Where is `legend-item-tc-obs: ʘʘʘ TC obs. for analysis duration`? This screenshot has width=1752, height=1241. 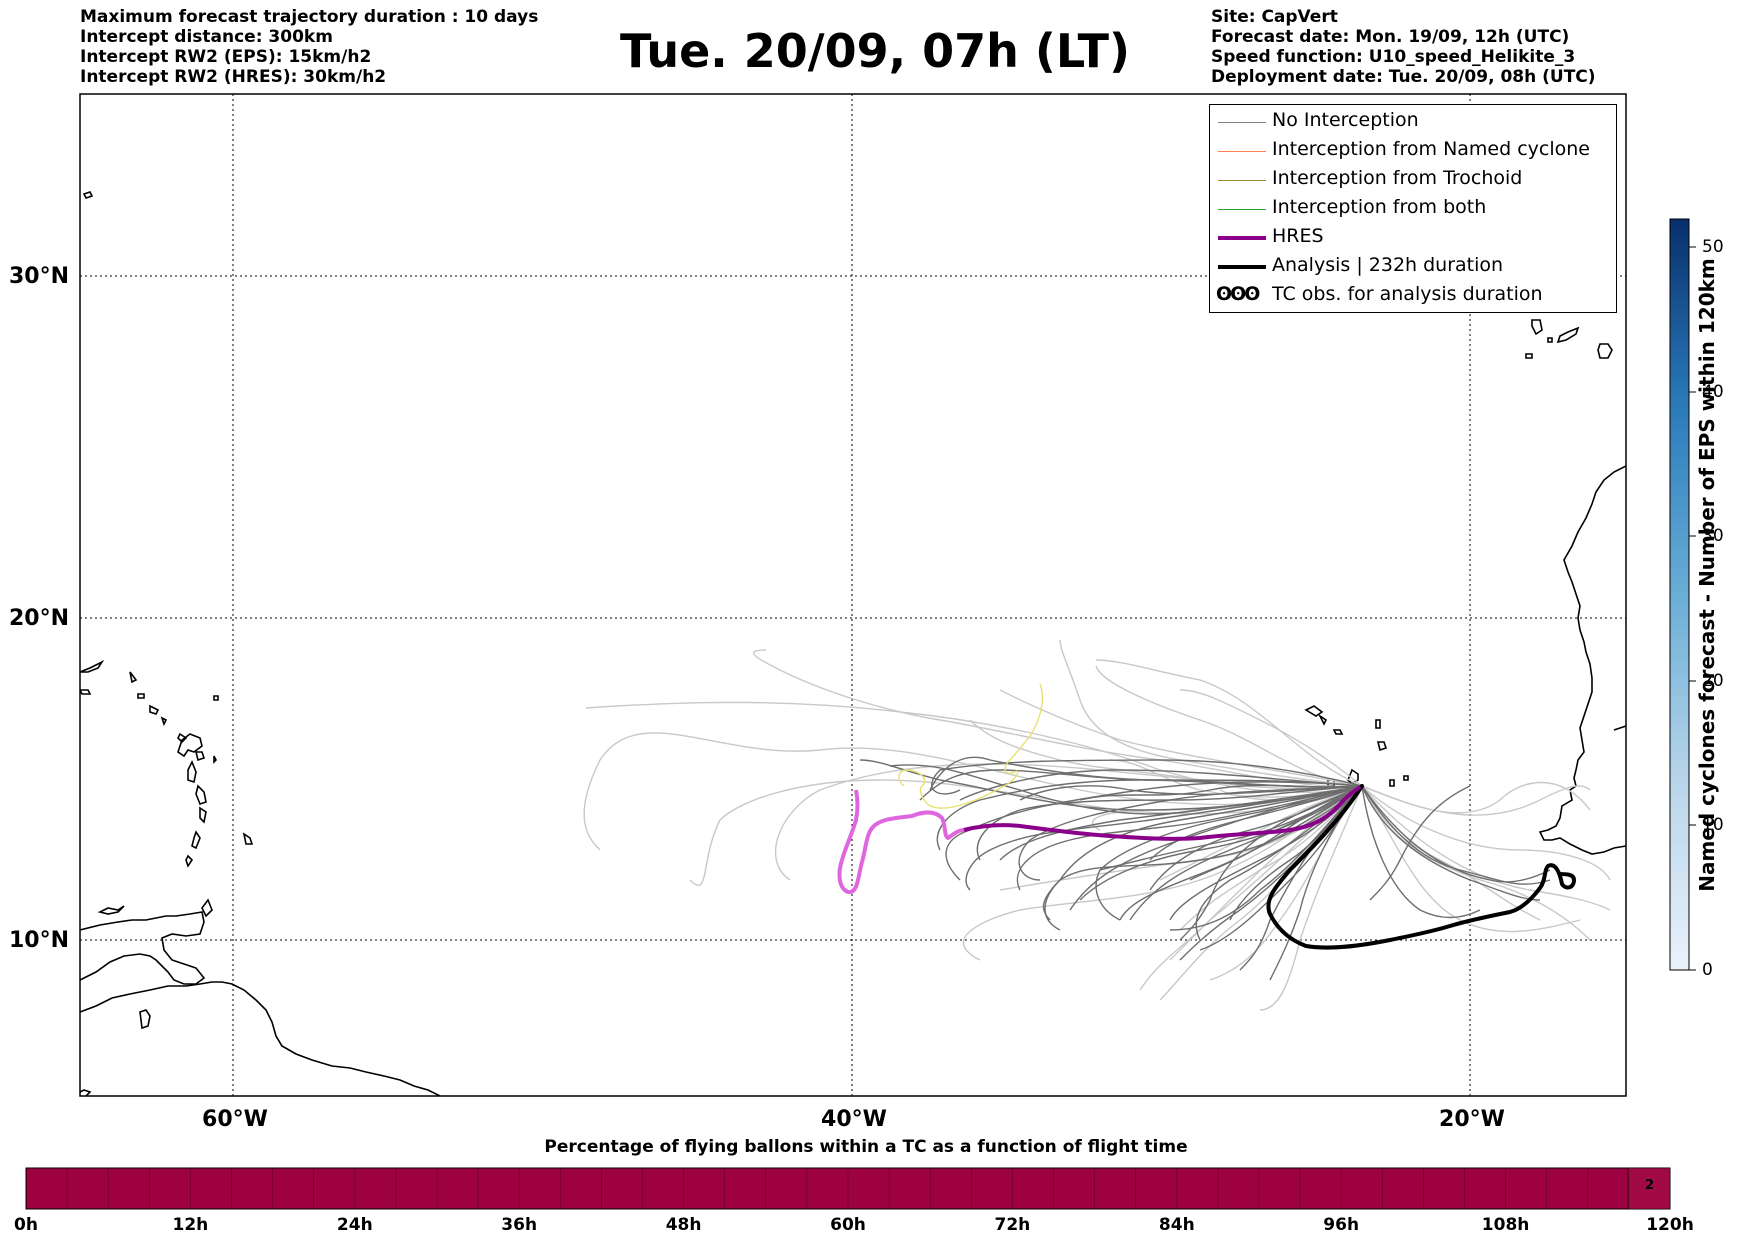 legend-item-tc-obs: ʘʘʘ TC obs. for analysis duration is located at coordinates (1413, 295).